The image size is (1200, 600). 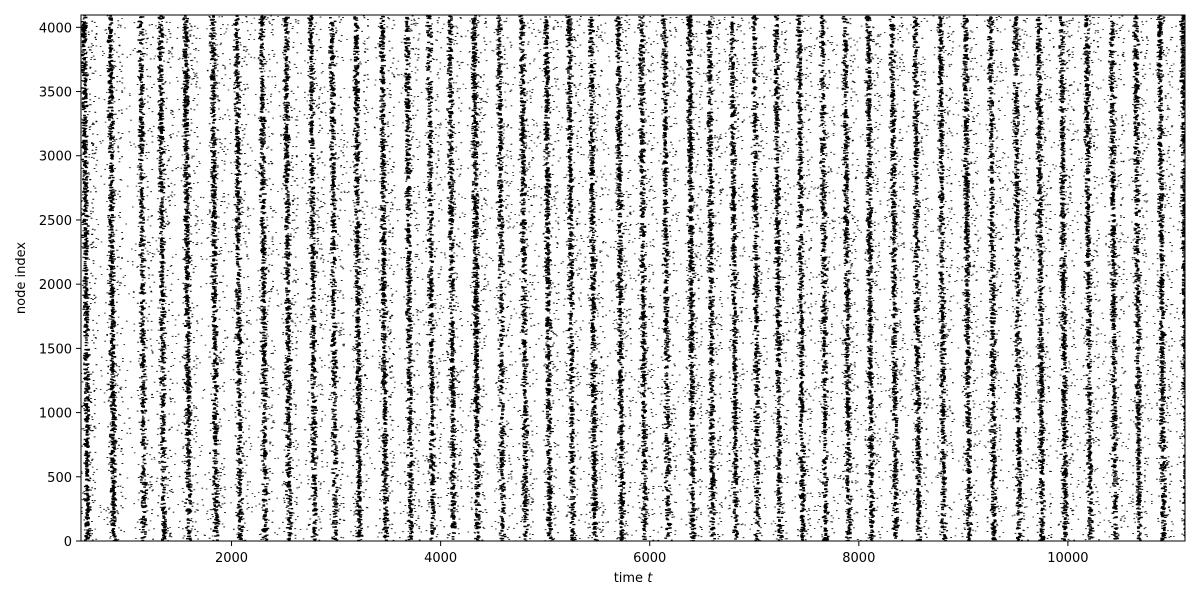 I want to click on y-tick-label: 1000, so click(x=55, y=414).